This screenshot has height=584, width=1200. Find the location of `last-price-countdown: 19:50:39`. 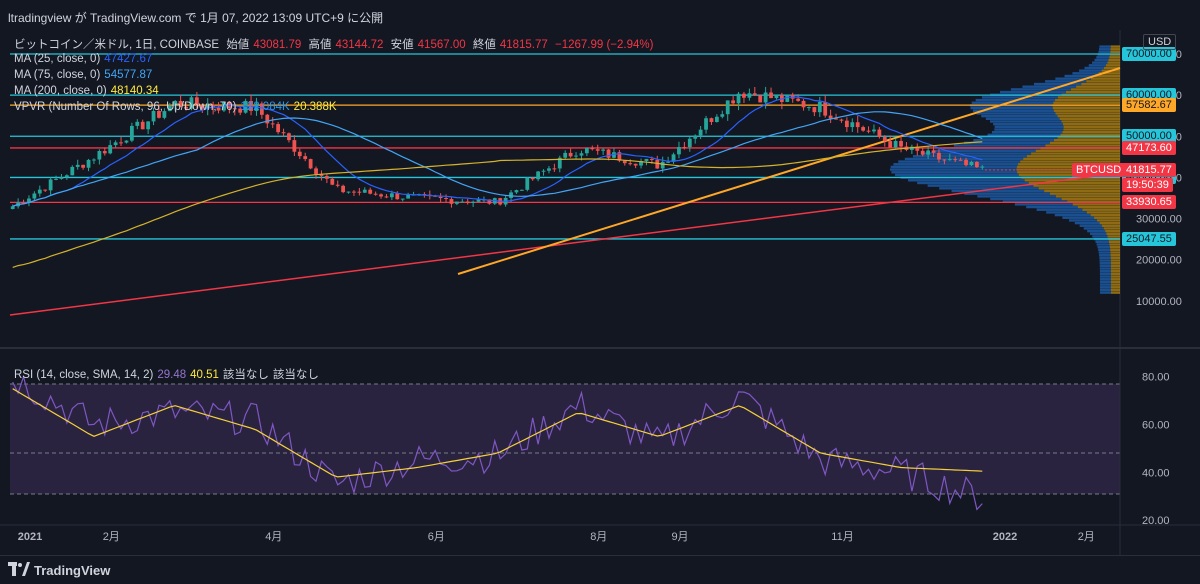

last-price-countdown: 19:50:39 is located at coordinates (1147, 184).